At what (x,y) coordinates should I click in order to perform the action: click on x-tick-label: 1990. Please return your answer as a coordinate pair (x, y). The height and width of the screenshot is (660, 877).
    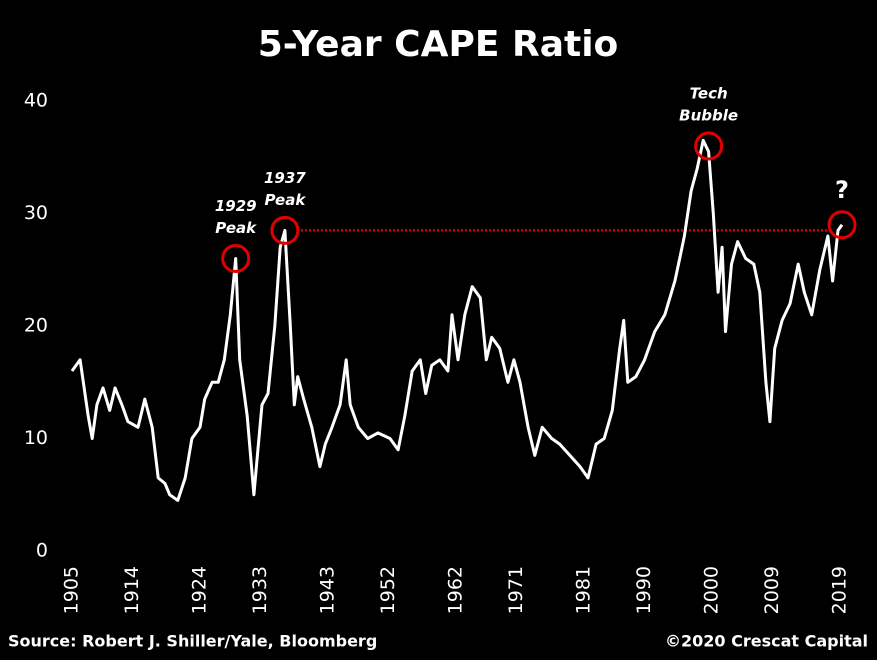
    Looking at the image, I should click on (644, 590).